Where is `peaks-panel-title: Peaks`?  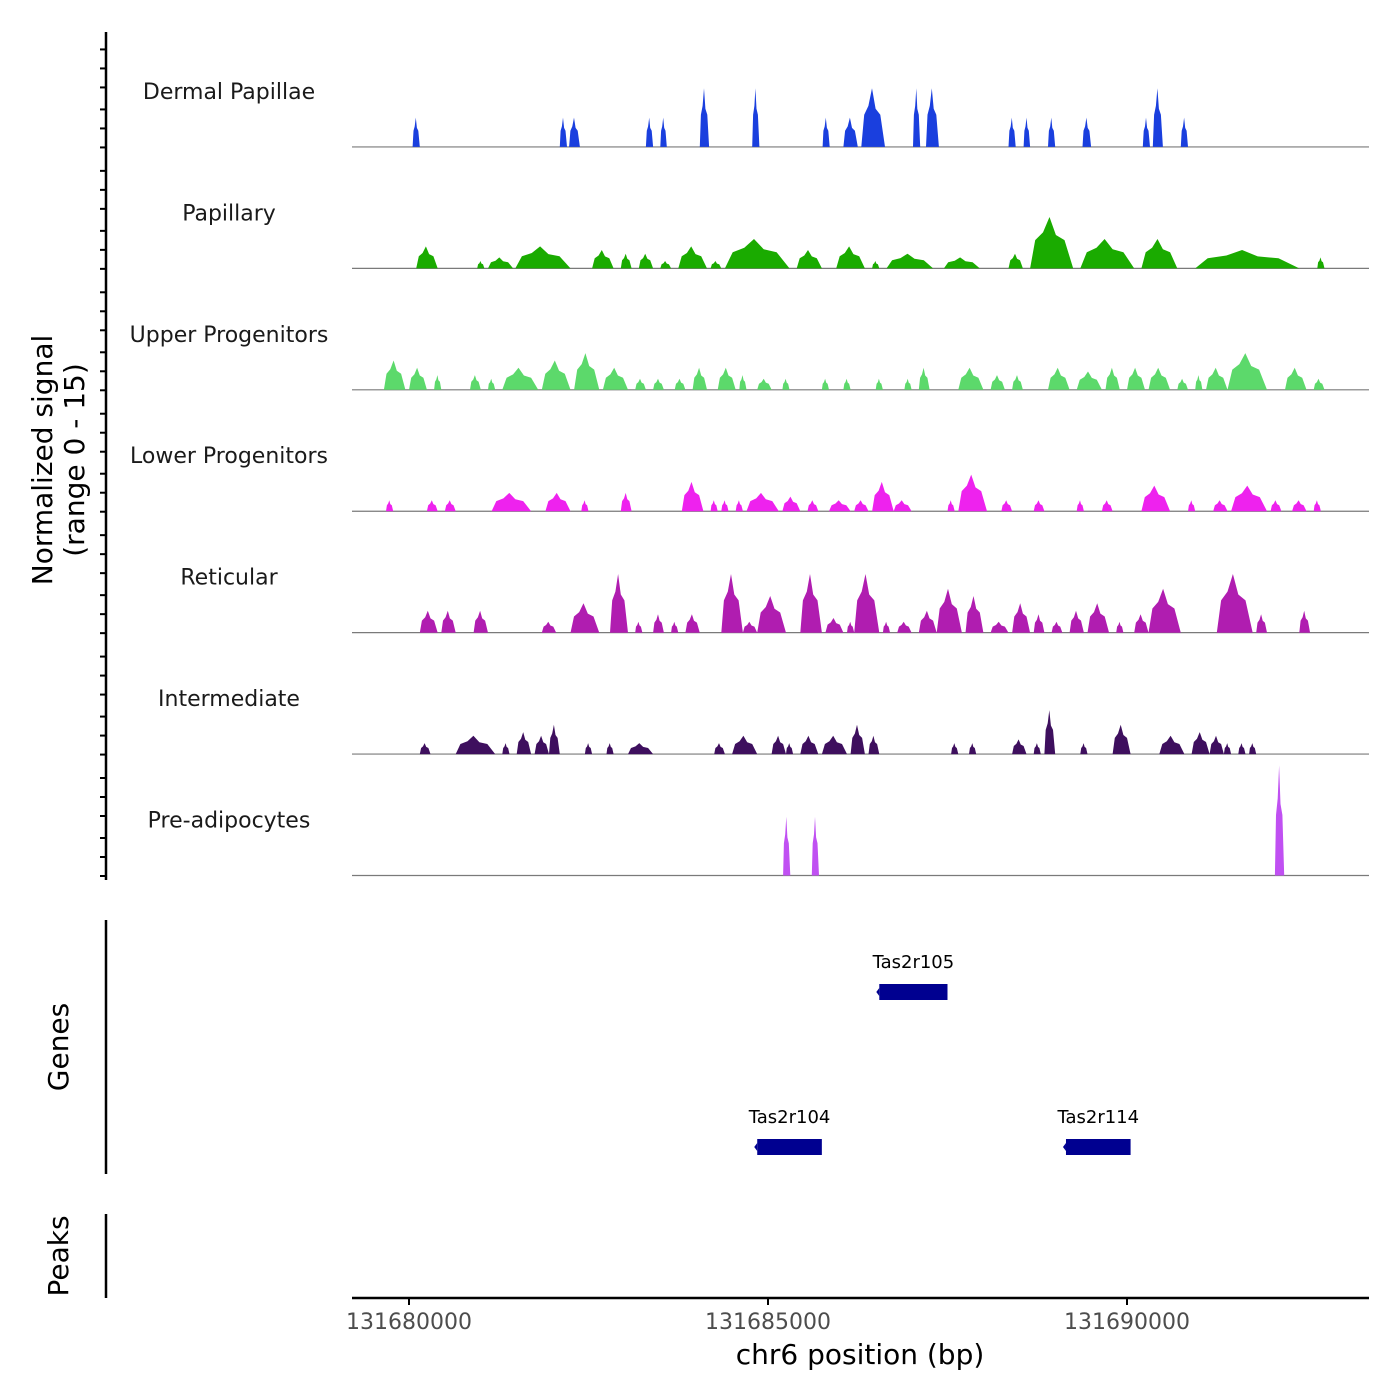 peaks-panel-title: Peaks is located at coordinates (58, 1255).